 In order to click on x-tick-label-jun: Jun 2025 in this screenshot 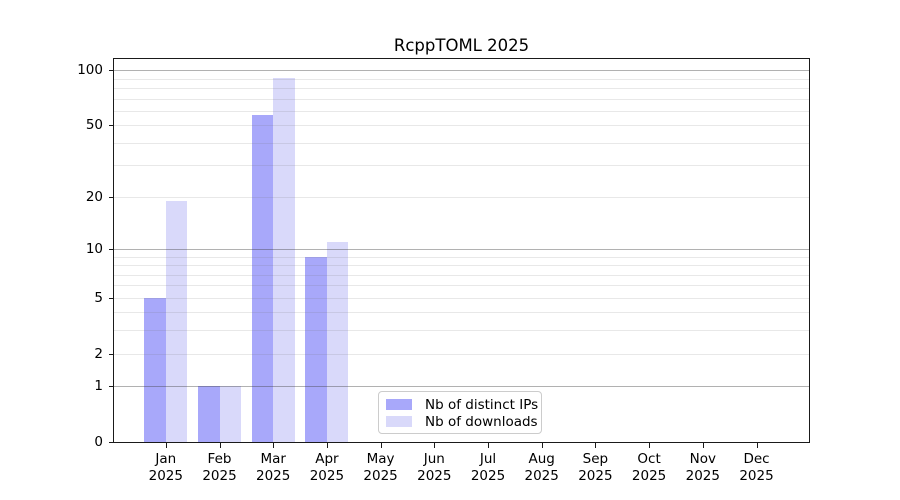, I will do `click(434, 467)`.